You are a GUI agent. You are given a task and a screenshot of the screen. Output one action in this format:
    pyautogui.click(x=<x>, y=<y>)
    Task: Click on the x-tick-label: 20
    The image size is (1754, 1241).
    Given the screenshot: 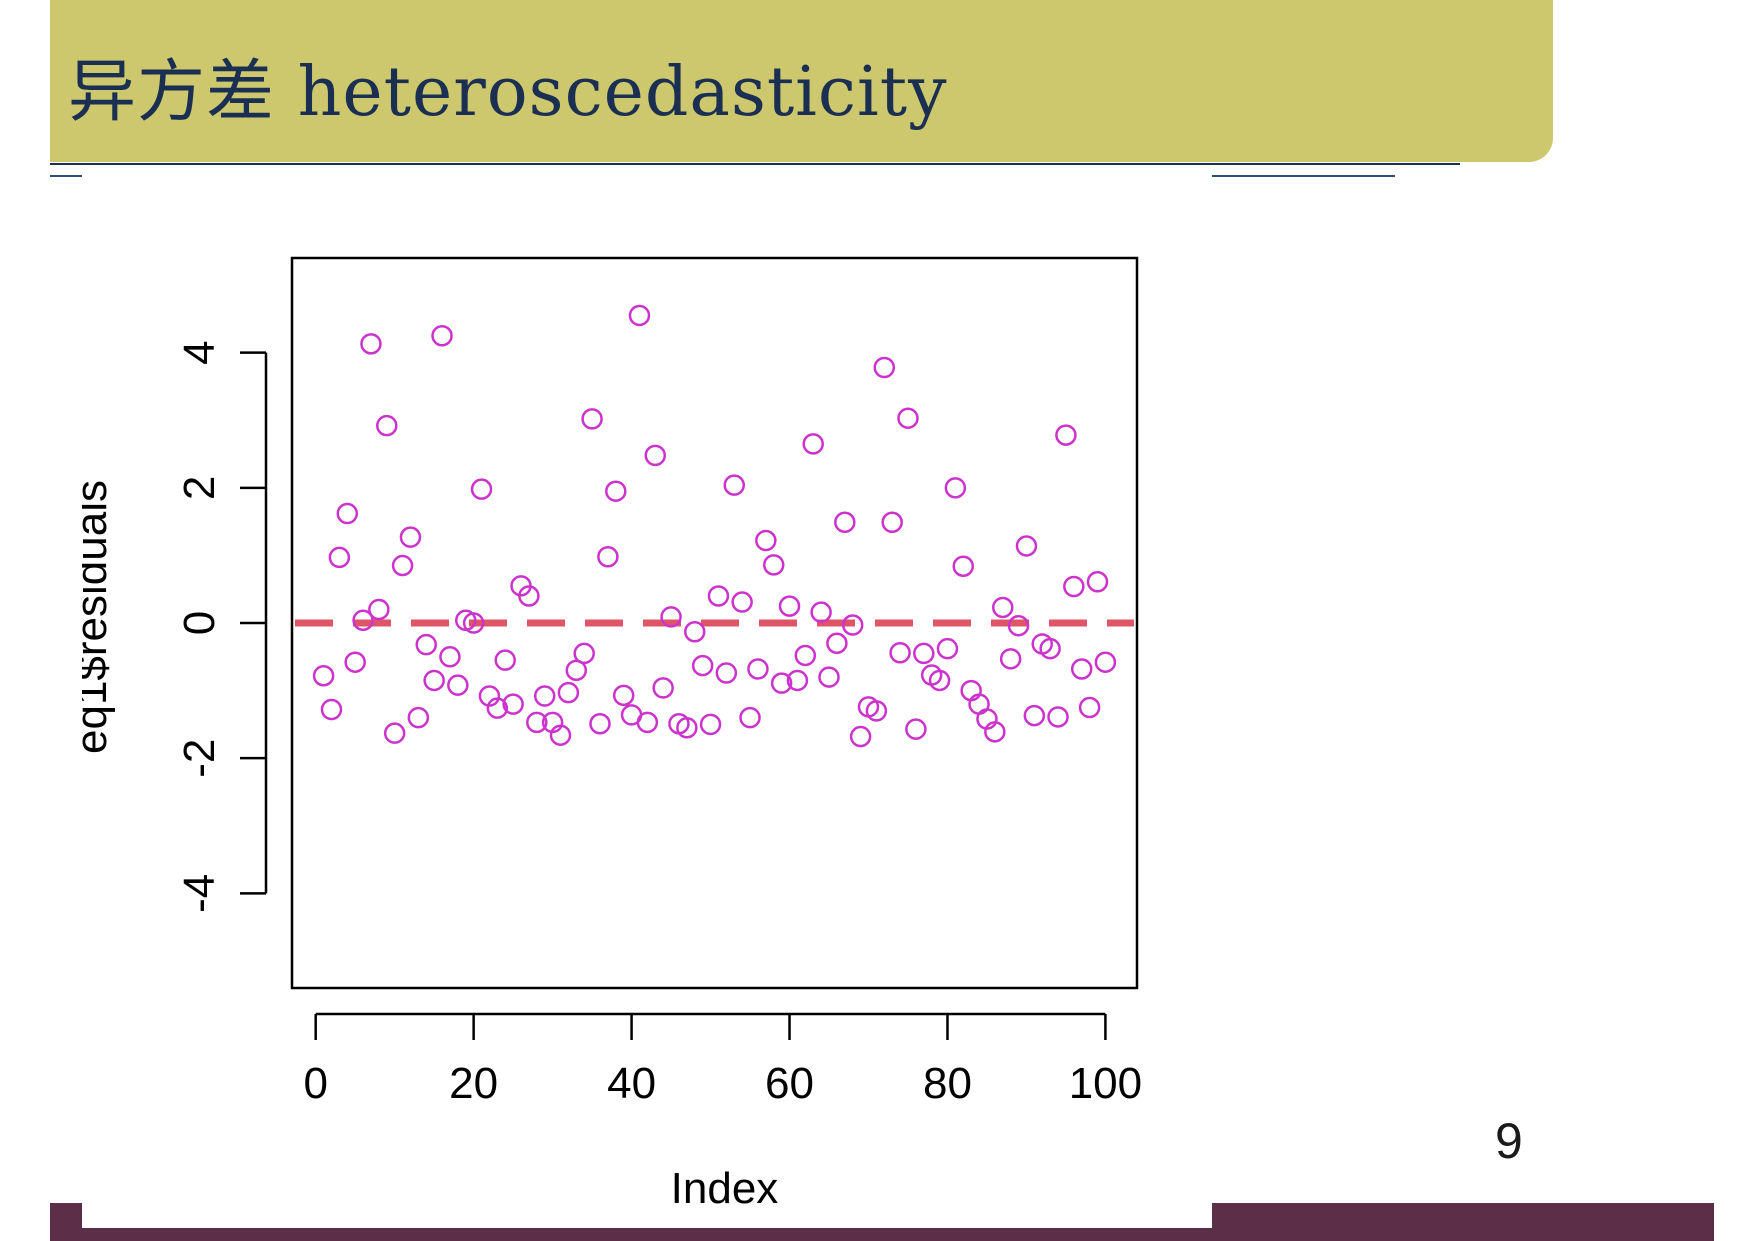 What is the action you would take?
    pyautogui.click(x=473, y=1083)
    